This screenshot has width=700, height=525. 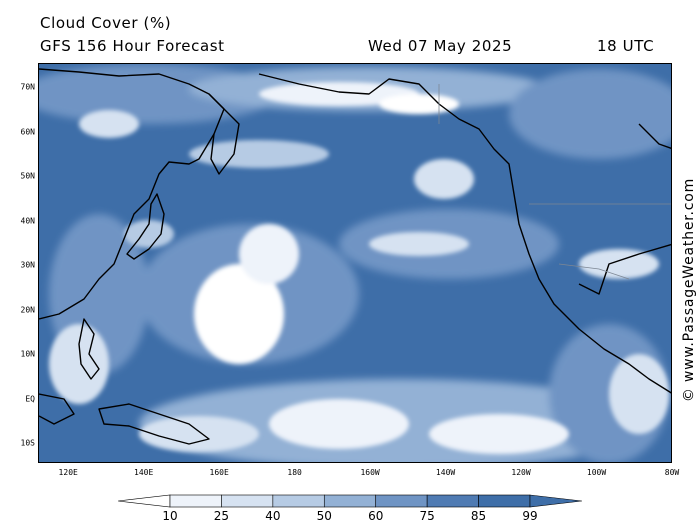 What do you see at coordinates (106, 23) in the screenshot?
I see `map-title: Cloud Cover (%)` at bounding box center [106, 23].